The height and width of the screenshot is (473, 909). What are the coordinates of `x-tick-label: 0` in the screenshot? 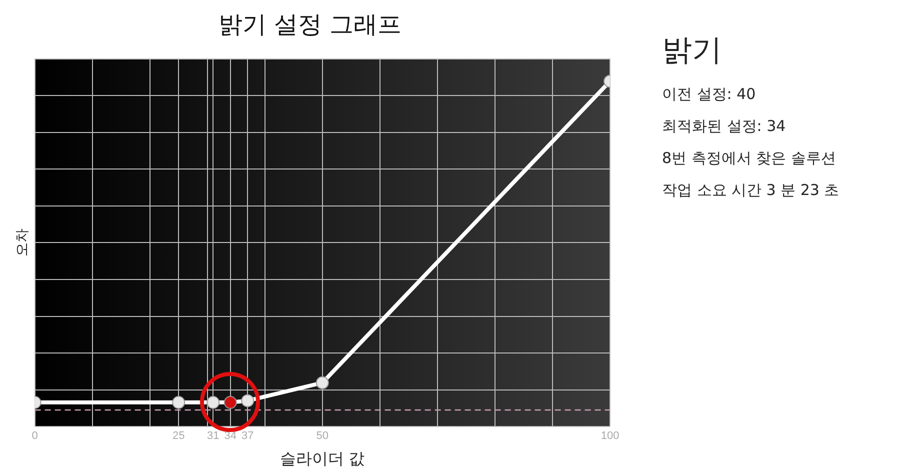 It's located at (35, 436).